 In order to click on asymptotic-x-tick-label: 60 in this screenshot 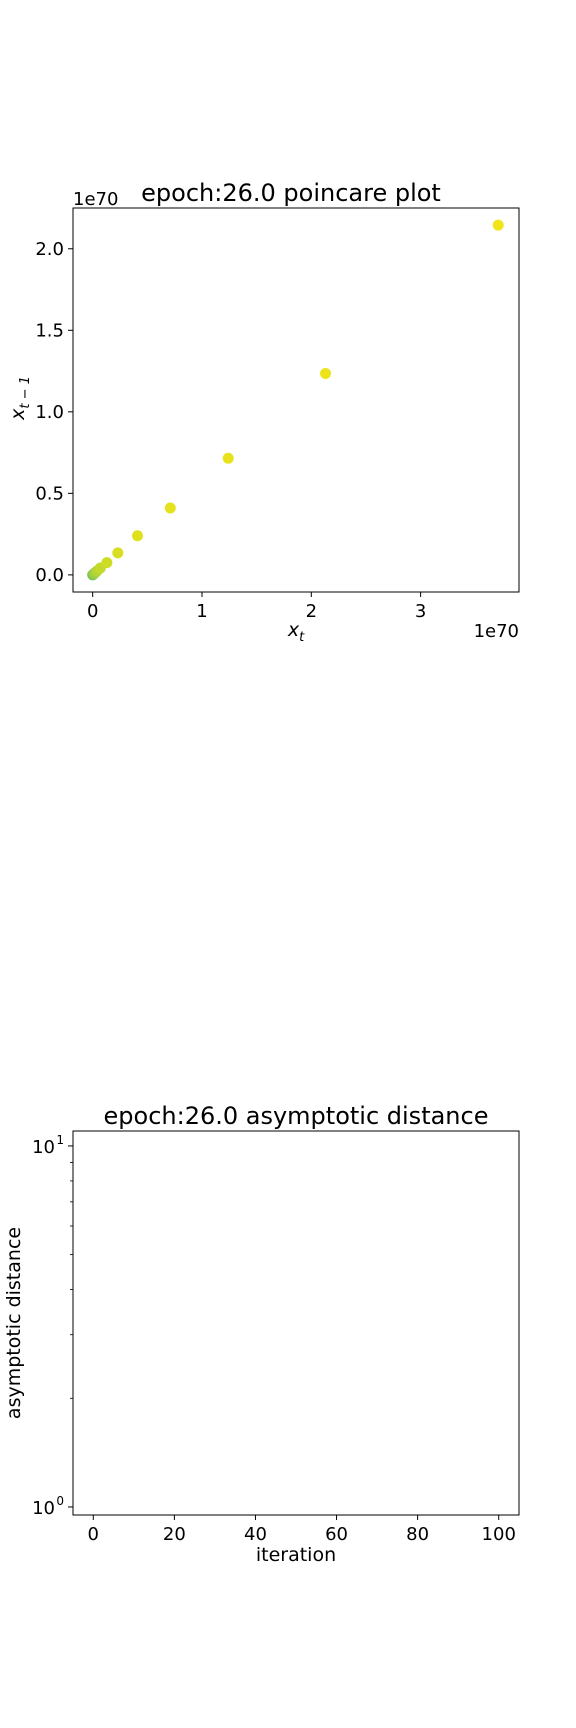, I will do `click(336, 1534)`.